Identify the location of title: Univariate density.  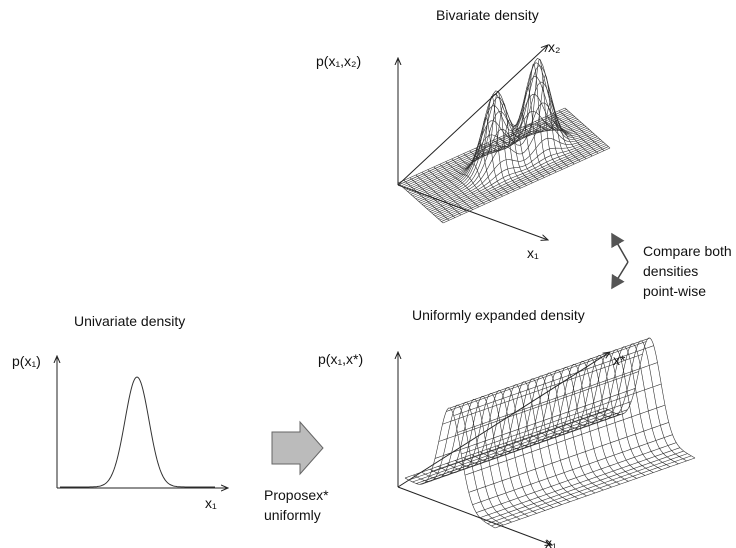
(129, 321).